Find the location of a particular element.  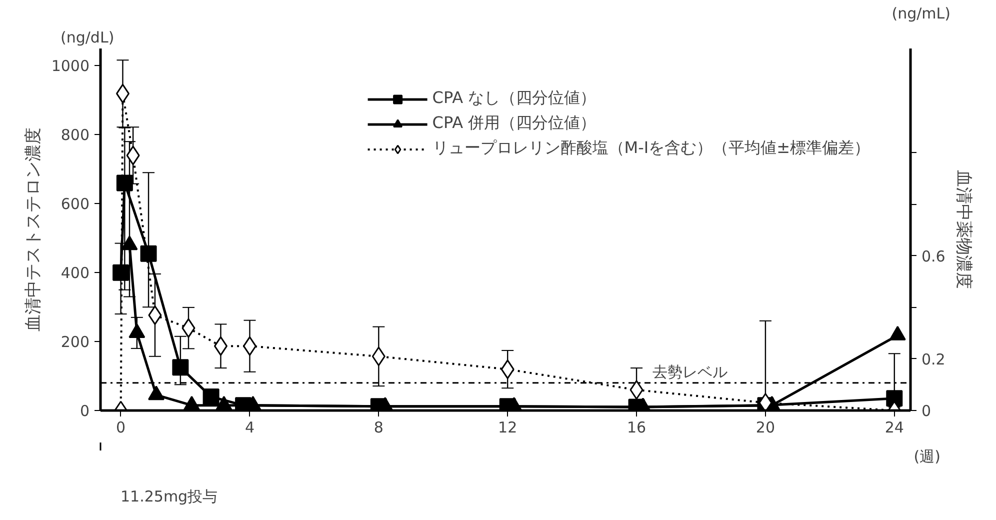

x-tick-label: 4 is located at coordinates (249, 427).